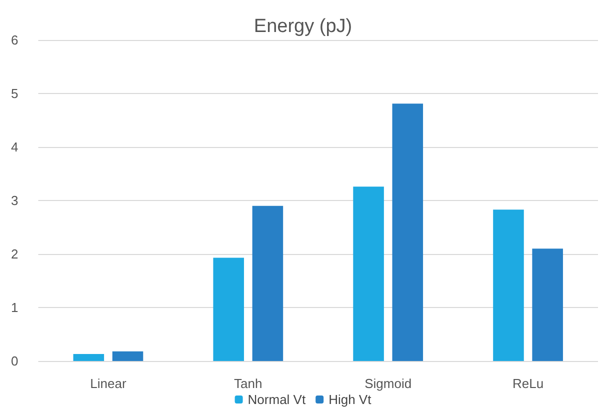  I want to click on y-tick-label: 1, so click(14, 307).